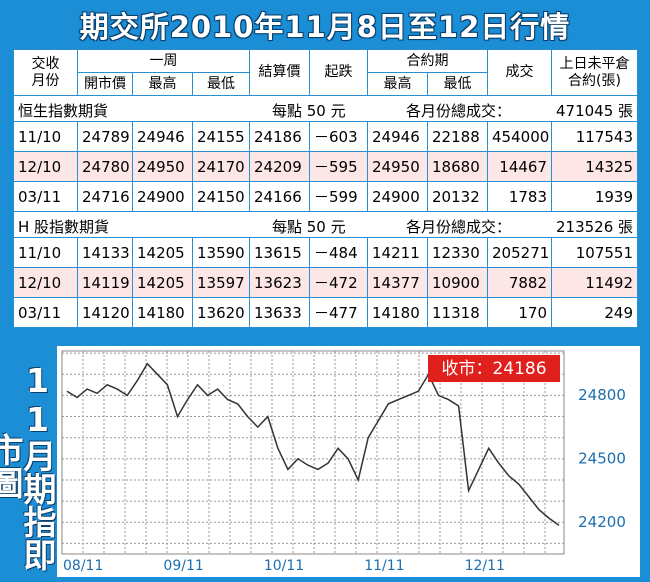 The image size is (650, 582). I want to click on data-cell: 14133, so click(105, 252).